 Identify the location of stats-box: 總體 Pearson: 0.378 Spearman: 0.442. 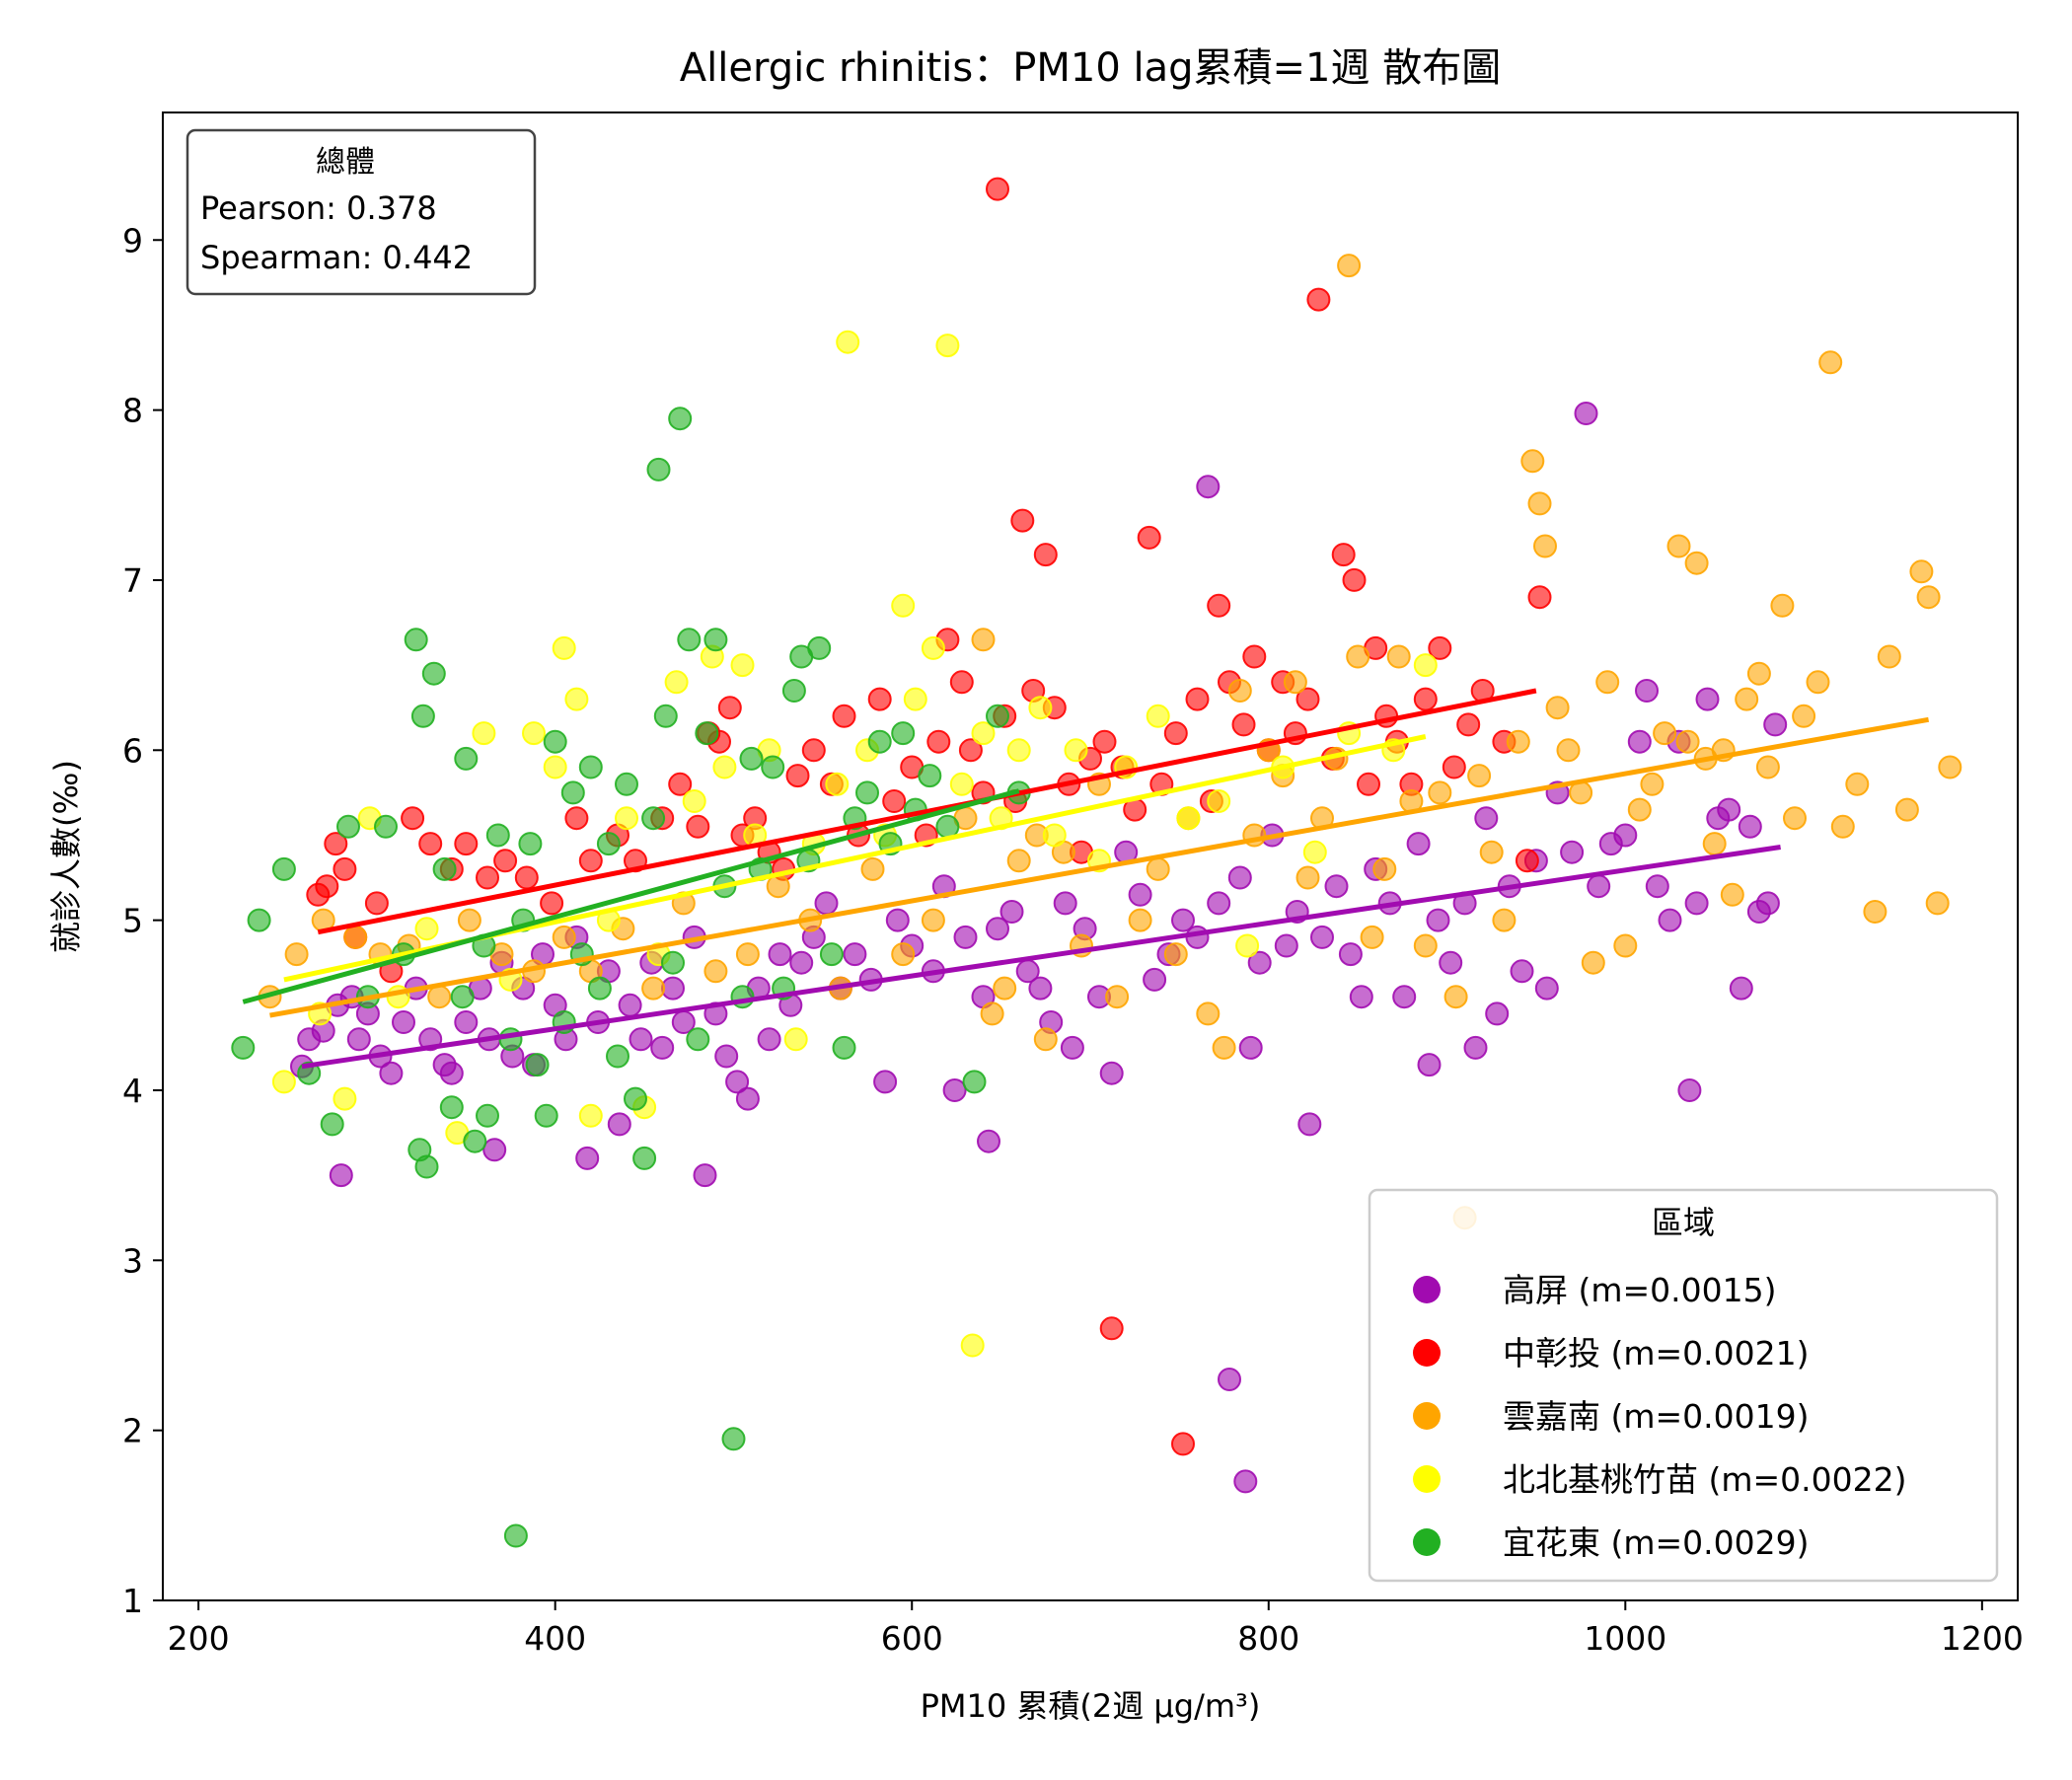
(361, 212).